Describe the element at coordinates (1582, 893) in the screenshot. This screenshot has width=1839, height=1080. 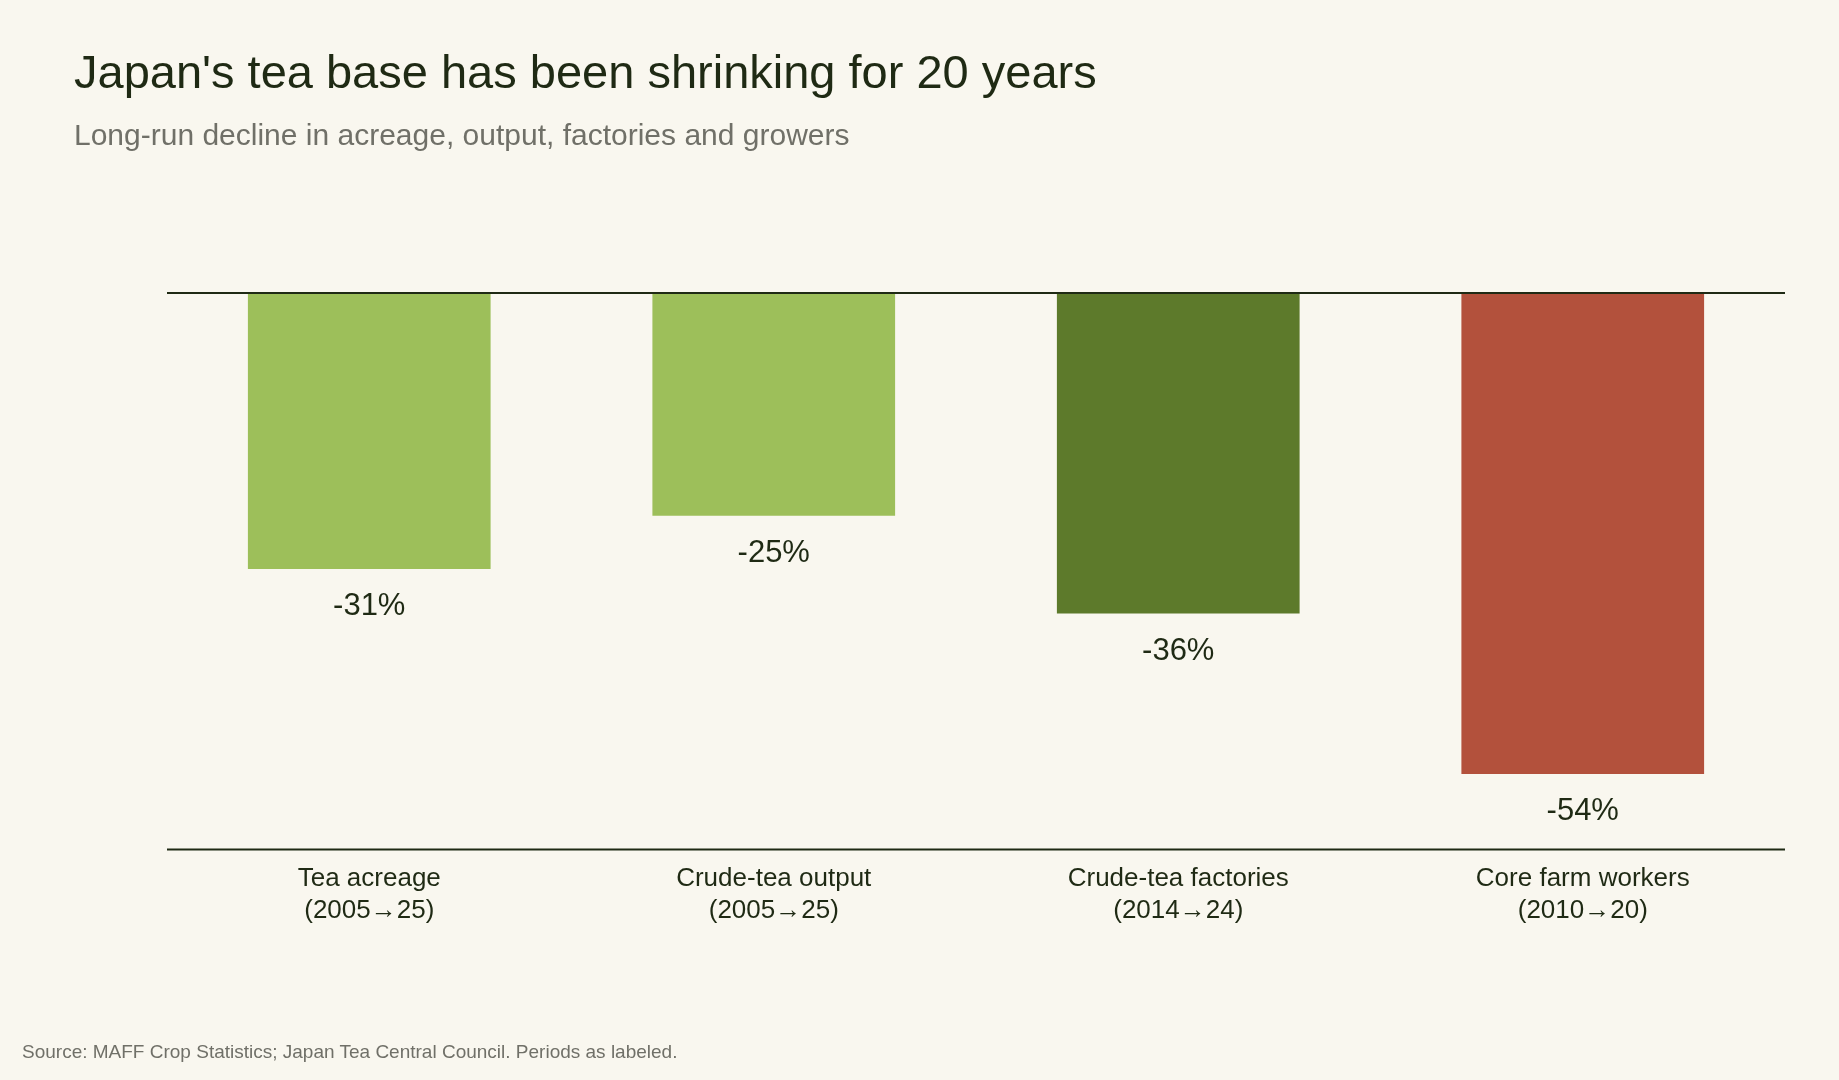
I see `x-tick-label: Core farm workers (2010→20)` at that location.